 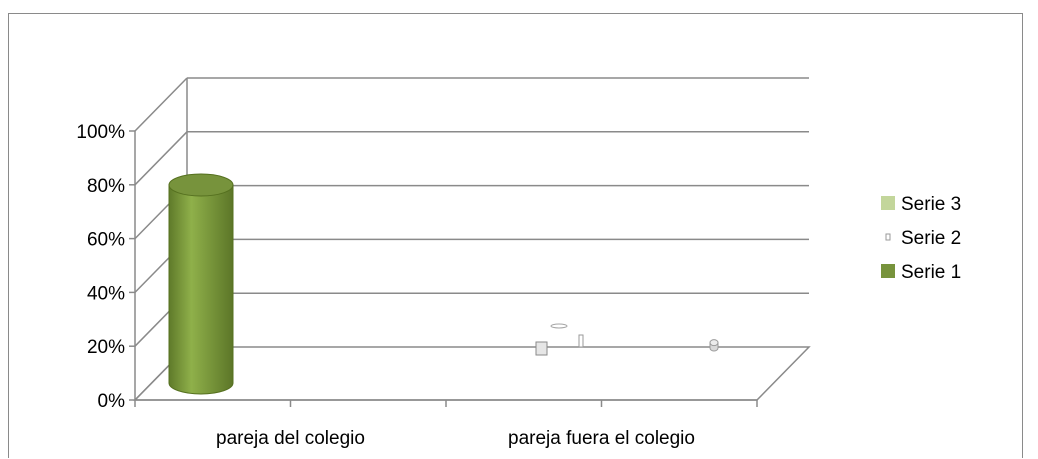 I want to click on legend-label: Serie 3, so click(x=931, y=204).